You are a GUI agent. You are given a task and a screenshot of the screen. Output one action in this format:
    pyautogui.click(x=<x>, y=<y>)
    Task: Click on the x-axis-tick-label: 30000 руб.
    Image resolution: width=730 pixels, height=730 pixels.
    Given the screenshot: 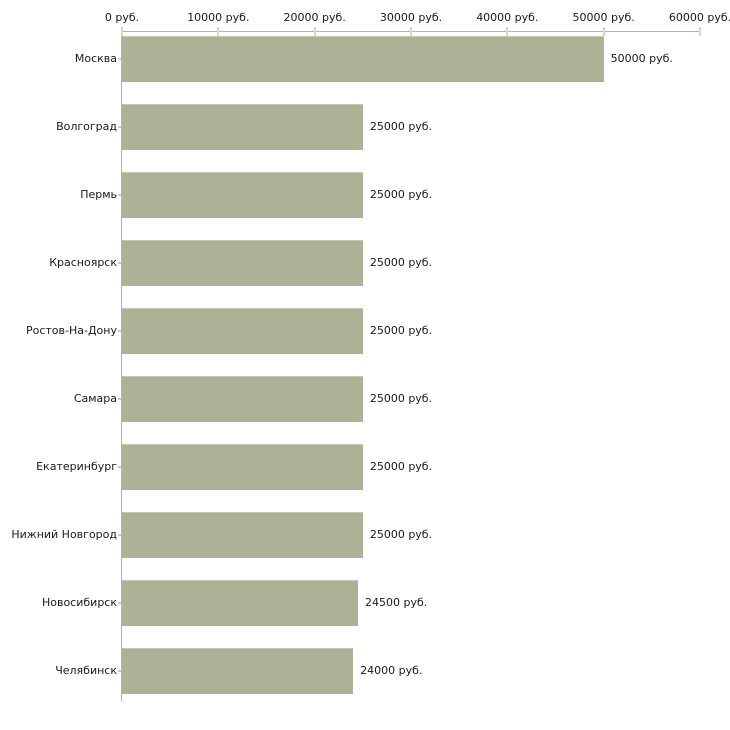 What is the action you would take?
    pyautogui.click(x=411, y=17)
    